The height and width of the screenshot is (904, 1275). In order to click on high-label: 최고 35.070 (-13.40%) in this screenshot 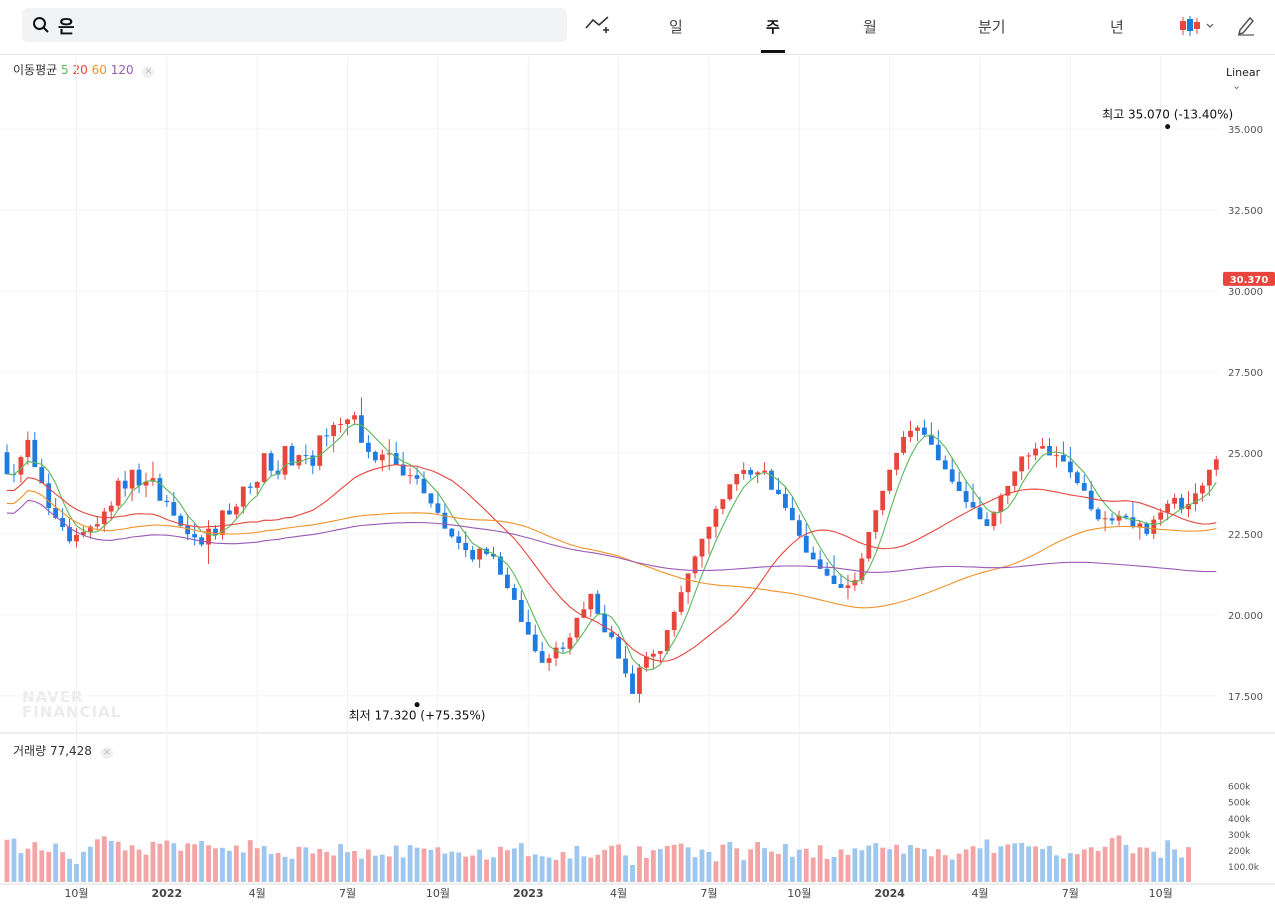, I will do `click(1167, 115)`.